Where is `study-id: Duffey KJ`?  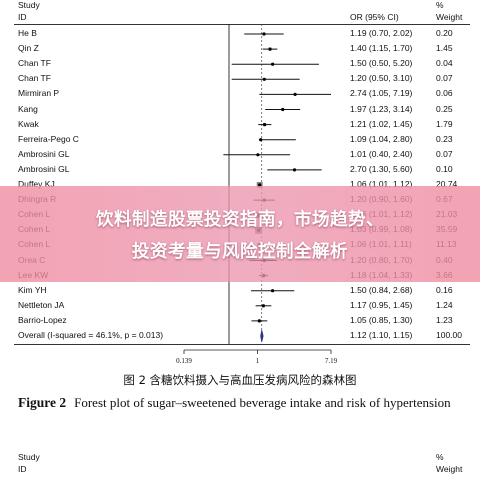
study-id: Duffey KJ is located at coordinates (36, 184).